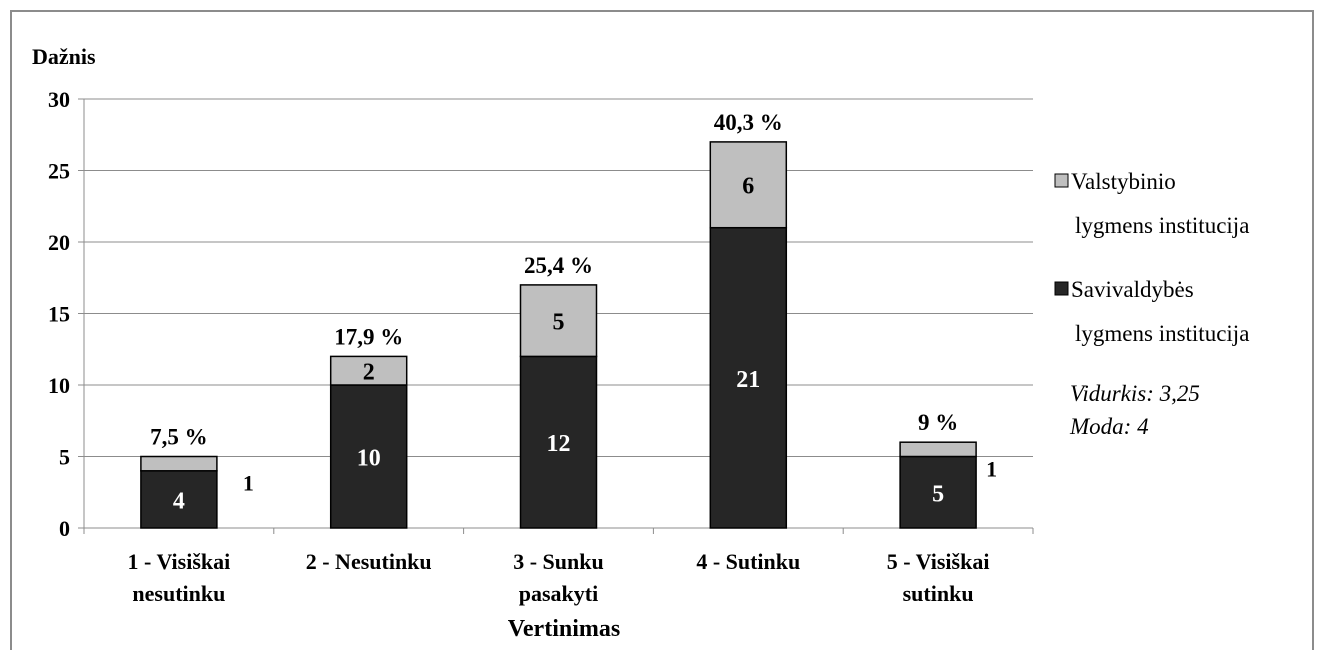 The height and width of the screenshot is (650, 1319). I want to click on data-label-savivaldybes-3: 12, so click(559, 444).